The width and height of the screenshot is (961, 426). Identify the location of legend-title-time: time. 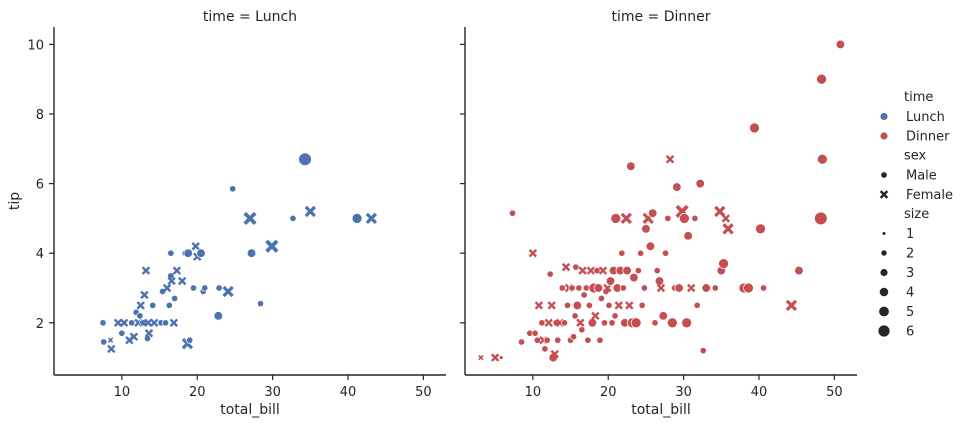
(918, 97).